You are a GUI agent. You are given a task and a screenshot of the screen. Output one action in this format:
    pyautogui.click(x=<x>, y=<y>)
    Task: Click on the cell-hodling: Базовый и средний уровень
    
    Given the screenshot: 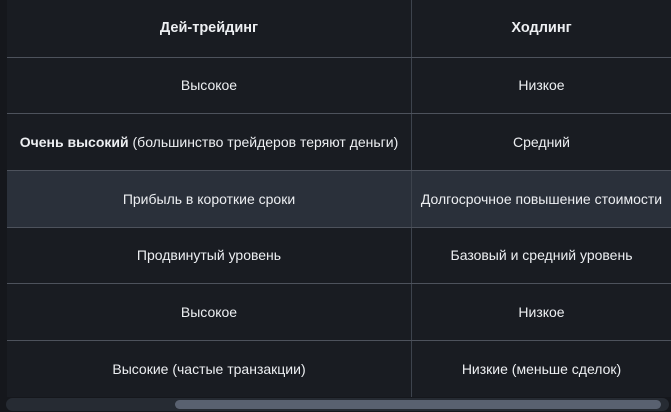 What is the action you would take?
    pyautogui.click(x=541, y=255)
    